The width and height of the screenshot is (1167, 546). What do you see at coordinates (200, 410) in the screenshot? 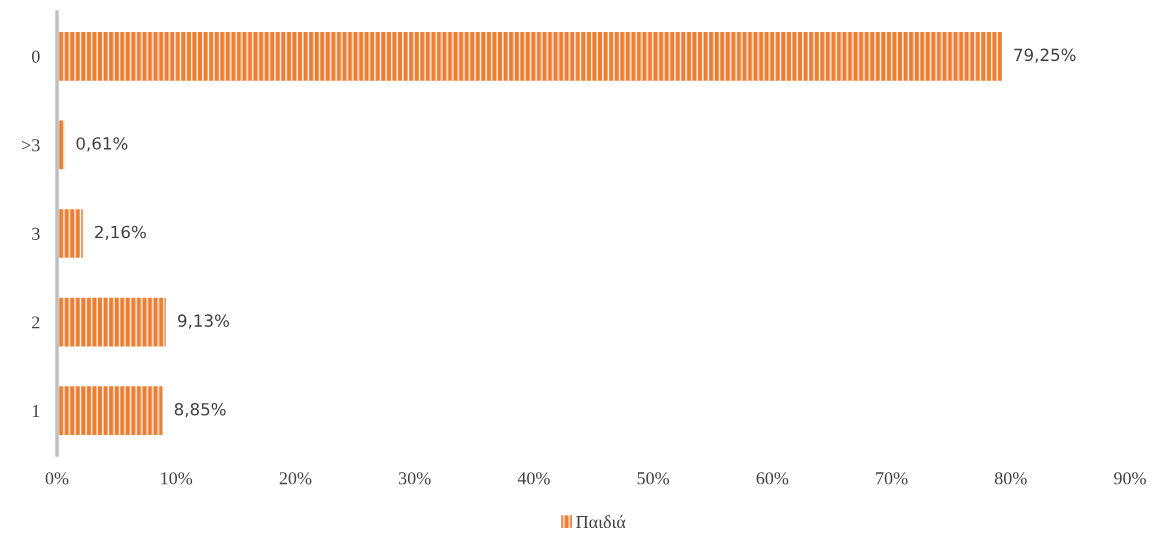
I see `data-label: 8,85%` at bounding box center [200, 410].